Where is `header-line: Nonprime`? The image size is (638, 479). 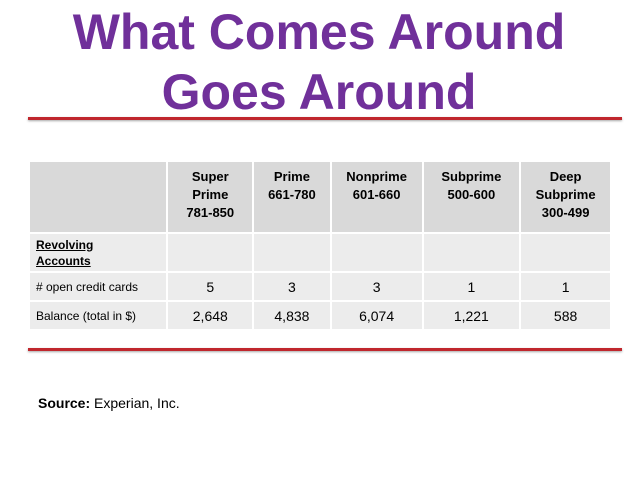
header-line: Nonprime is located at coordinates (376, 176).